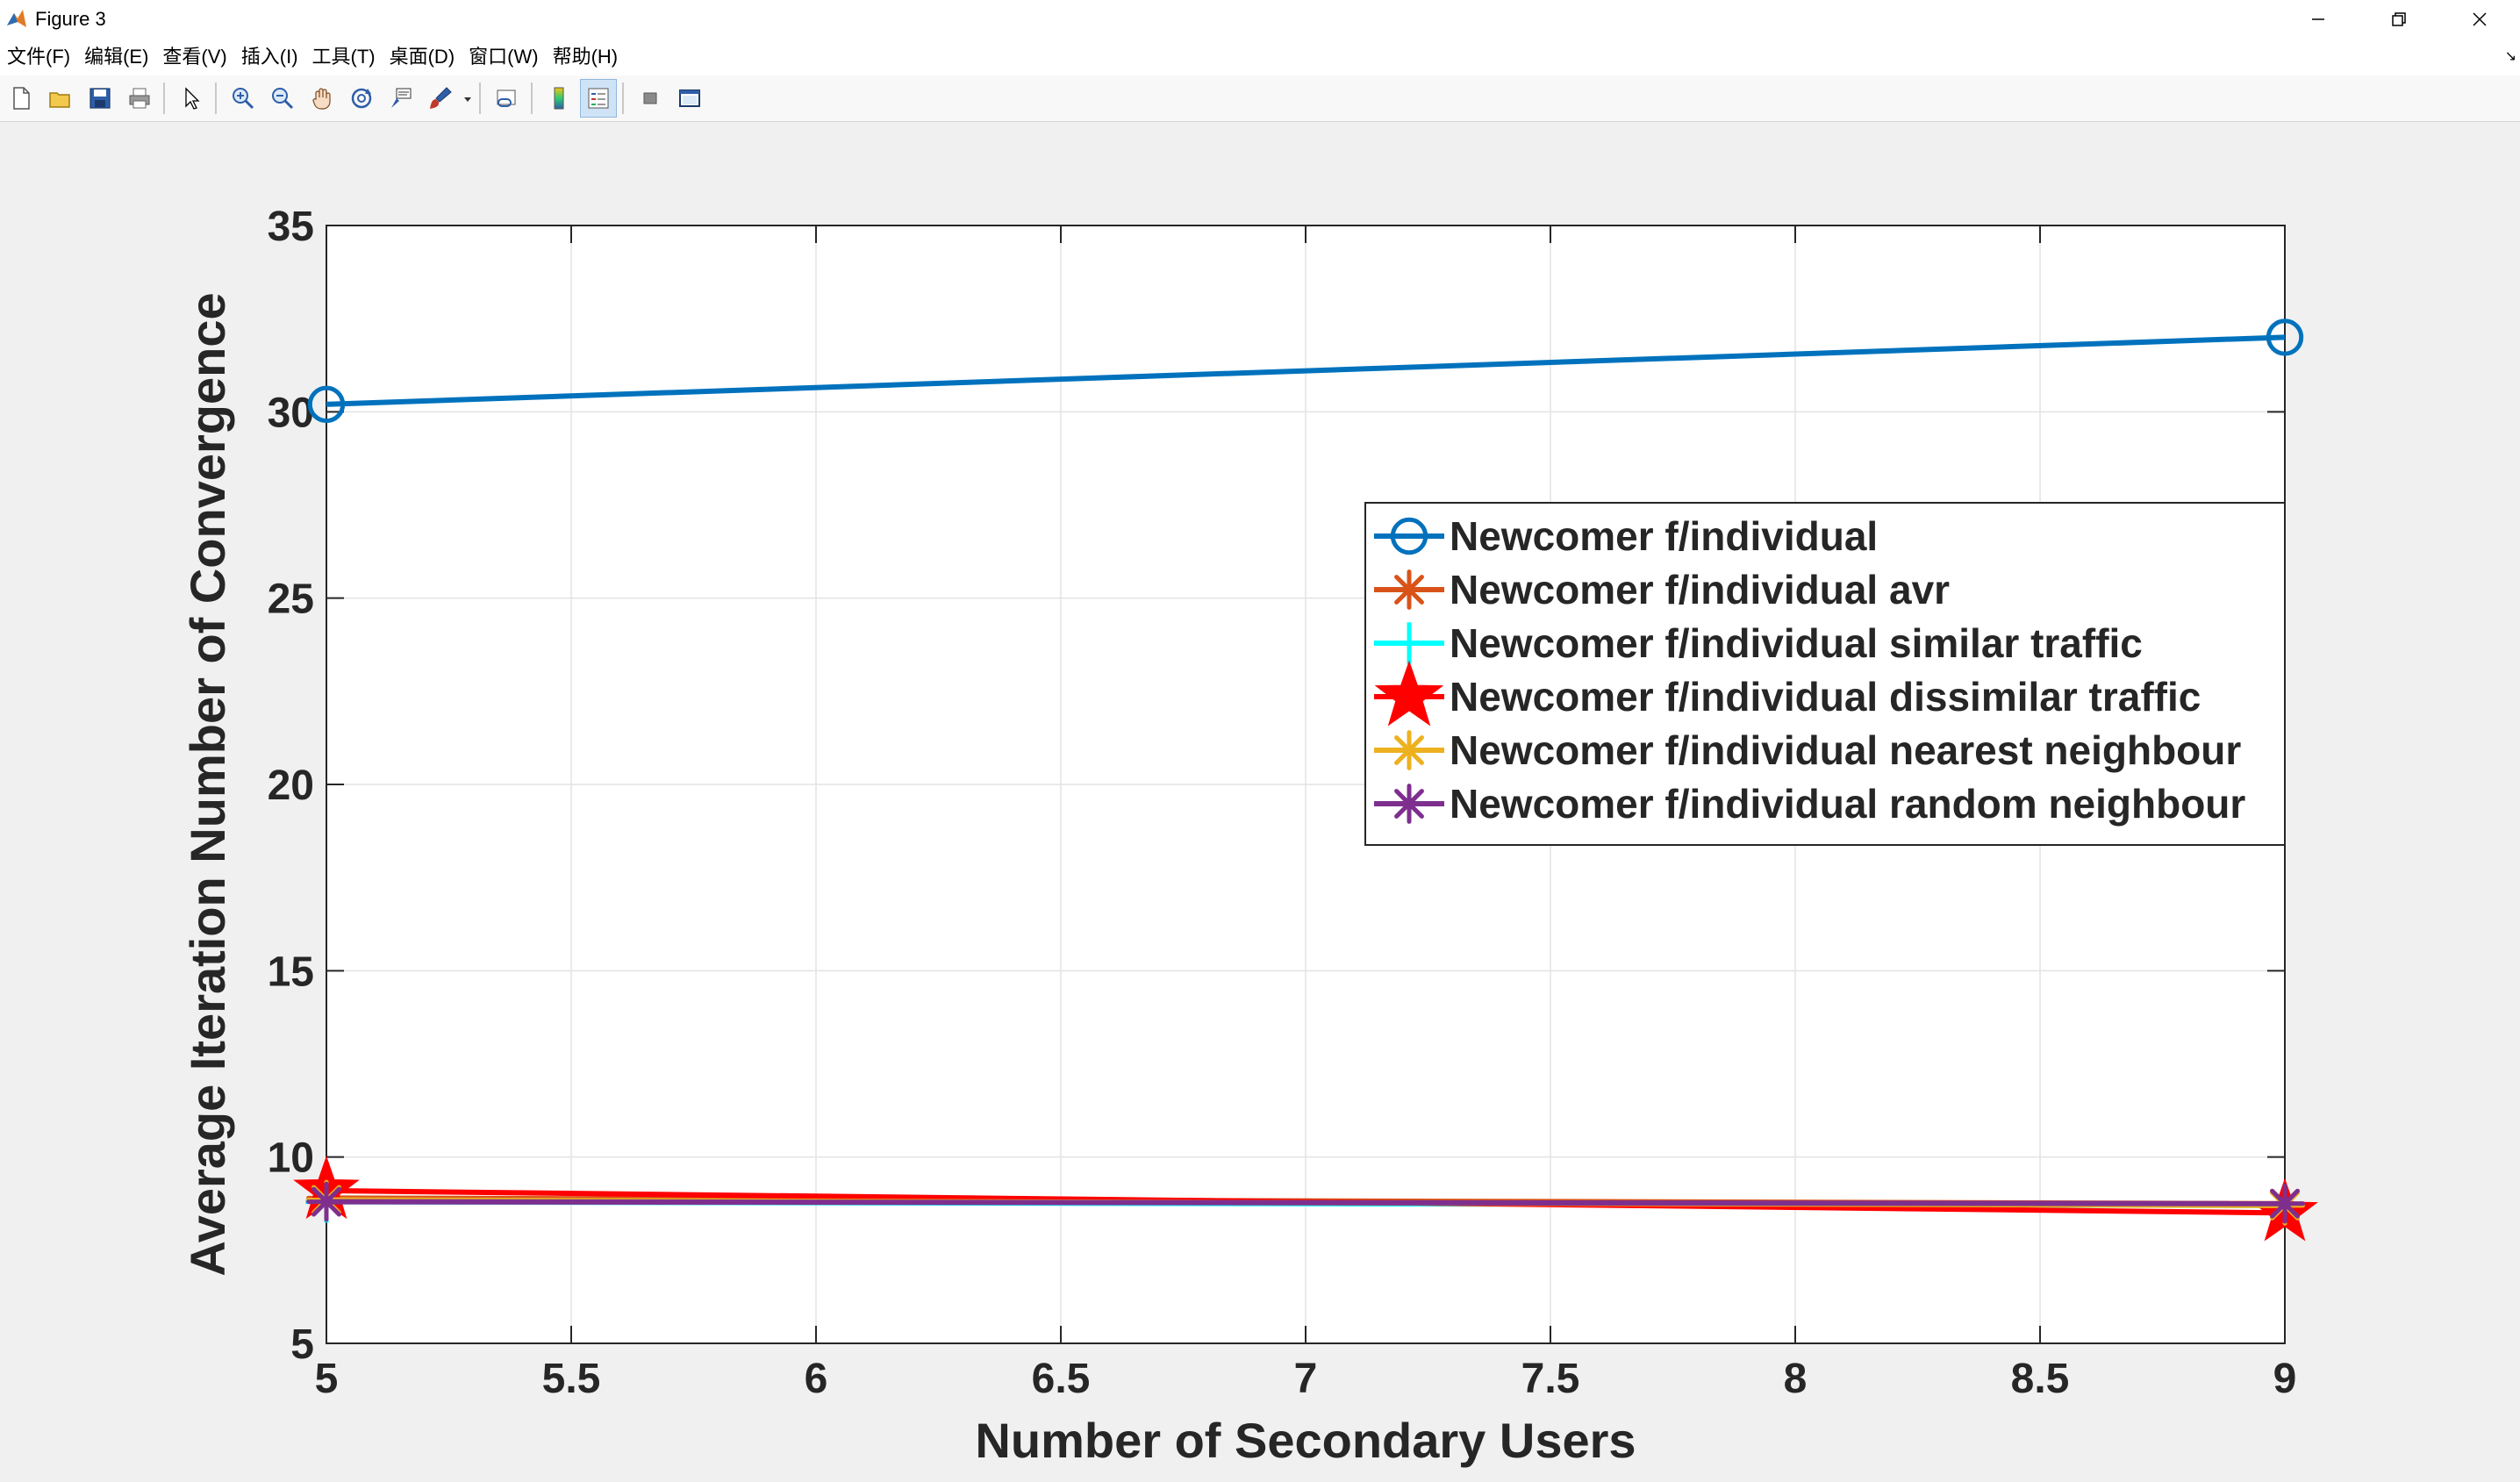 This screenshot has width=2520, height=1482. What do you see at coordinates (1260, 99) in the screenshot?
I see `figure-toolbar` at bounding box center [1260, 99].